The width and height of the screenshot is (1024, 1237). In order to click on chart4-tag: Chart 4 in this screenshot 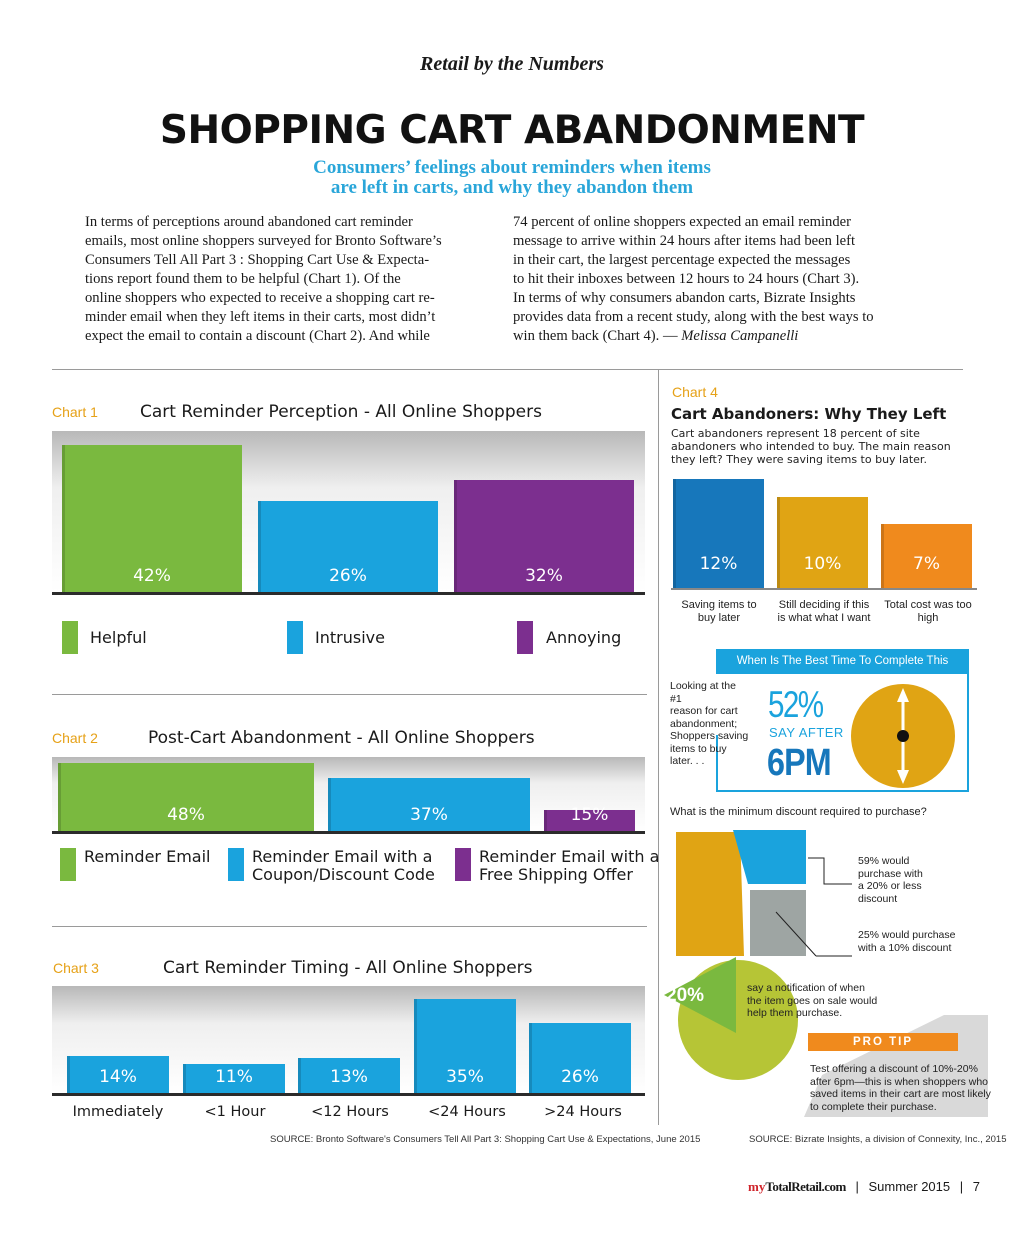, I will do `click(695, 392)`.